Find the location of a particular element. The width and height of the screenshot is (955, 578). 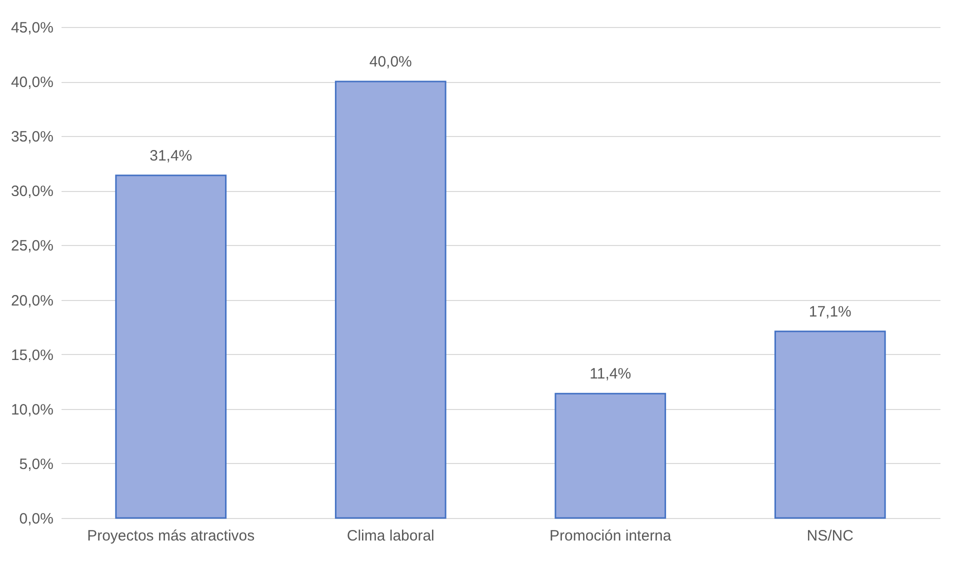

data-label: 17,1% is located at coordinates (830, 311).